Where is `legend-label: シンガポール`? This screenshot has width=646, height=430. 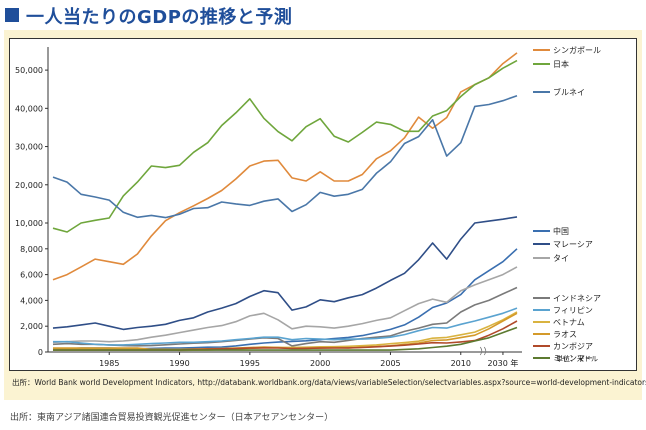
legend-label: シンガポール is located at coordinates (577, 50).